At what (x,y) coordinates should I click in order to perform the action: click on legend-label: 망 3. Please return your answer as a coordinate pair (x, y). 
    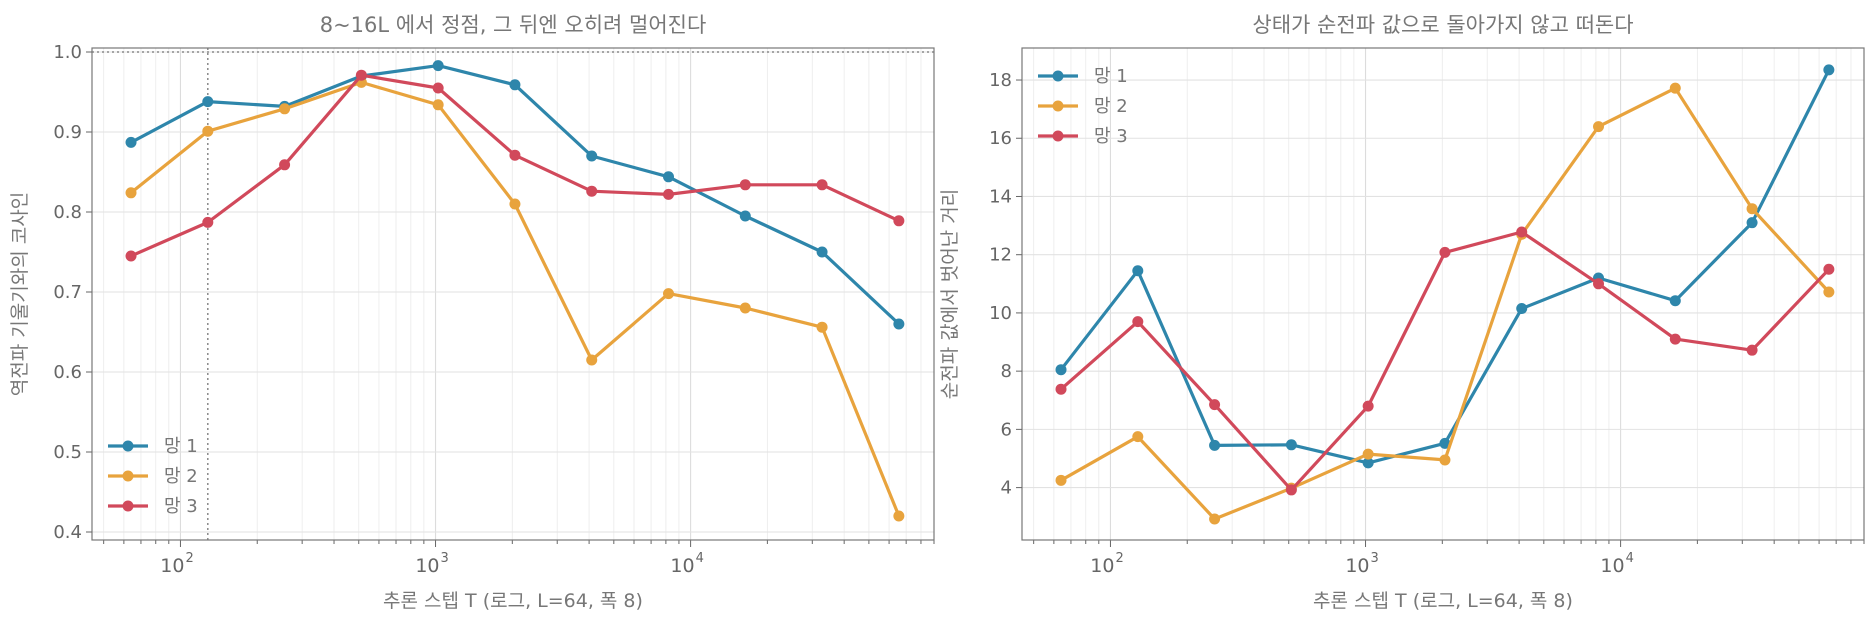
    Looking at the image, I should click on (181, 506).